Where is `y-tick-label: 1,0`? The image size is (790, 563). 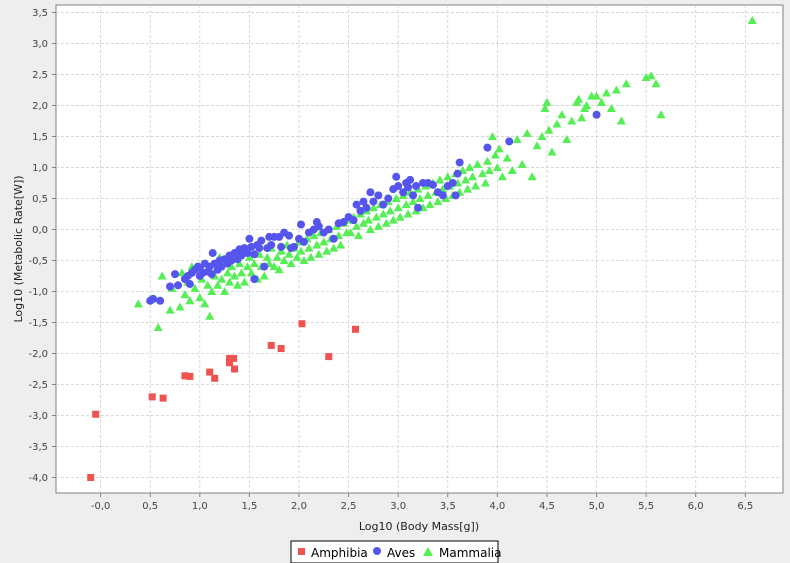
y-tick-label: 1,0 is located at coordinates (40, 168).